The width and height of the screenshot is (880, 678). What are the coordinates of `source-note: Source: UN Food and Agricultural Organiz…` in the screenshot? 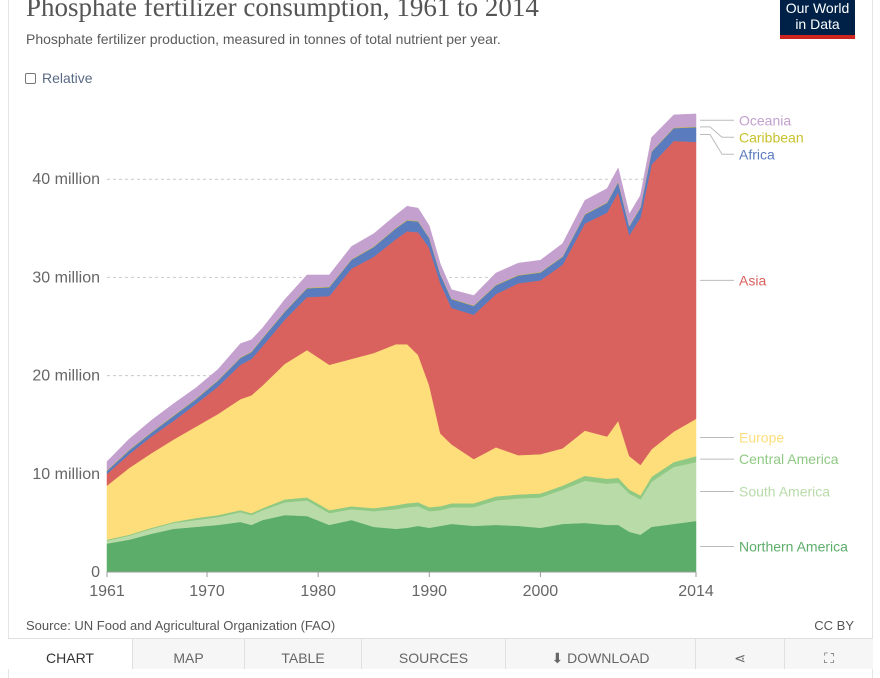 It's located at (181, 625).